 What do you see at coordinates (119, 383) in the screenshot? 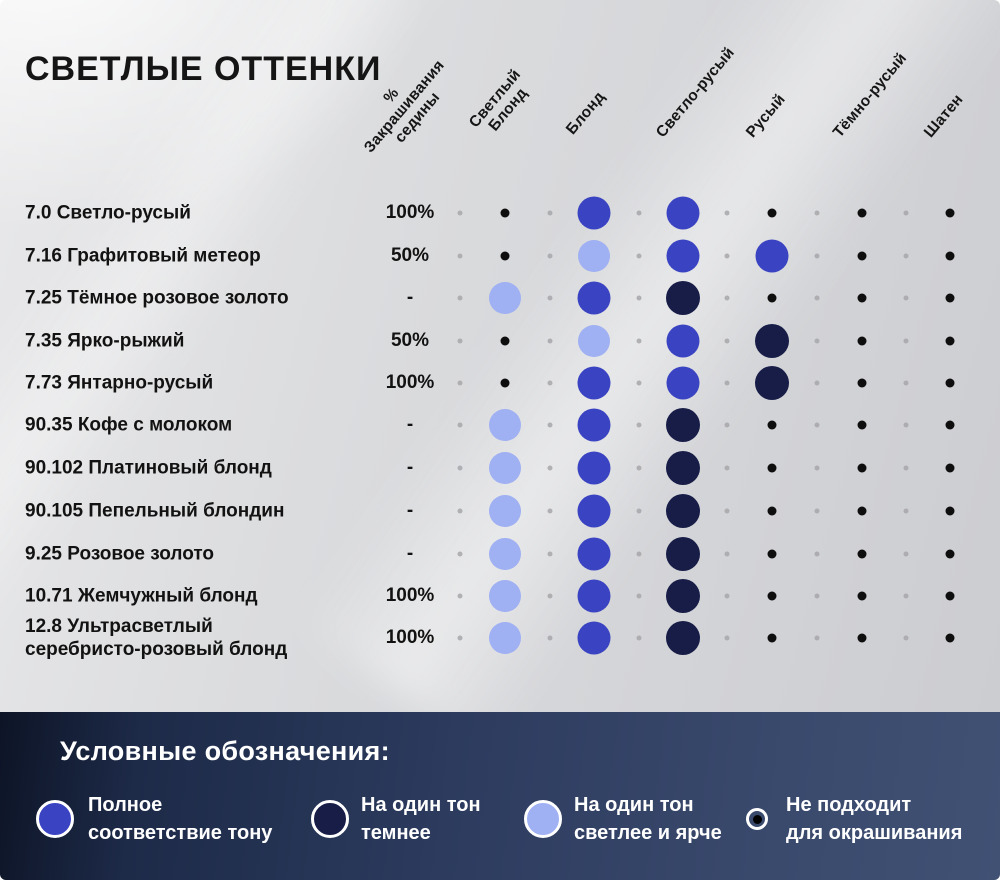
I see `shade-label: 7.73 Янтарно-русый` at bounding box center [119, 383].